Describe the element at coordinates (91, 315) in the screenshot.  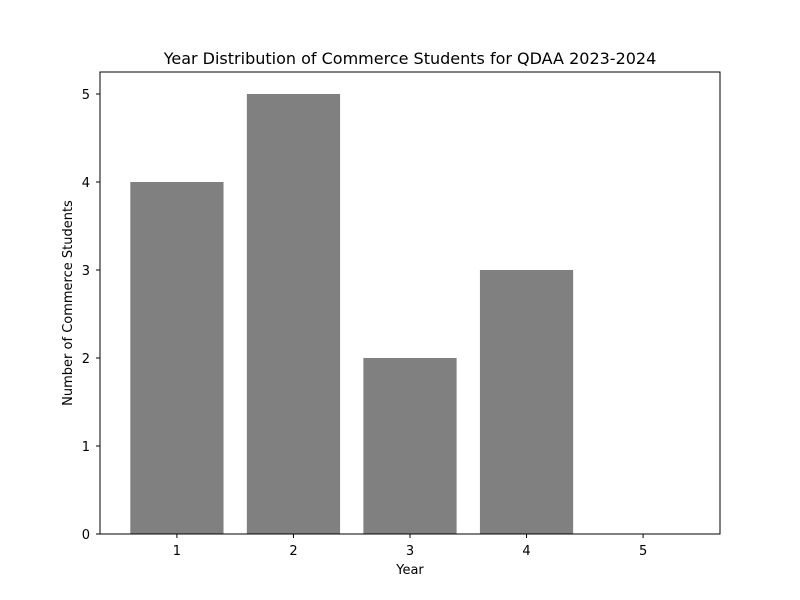
I see `y-axis-ticks: 0 1 2 3 4 5` at that location.